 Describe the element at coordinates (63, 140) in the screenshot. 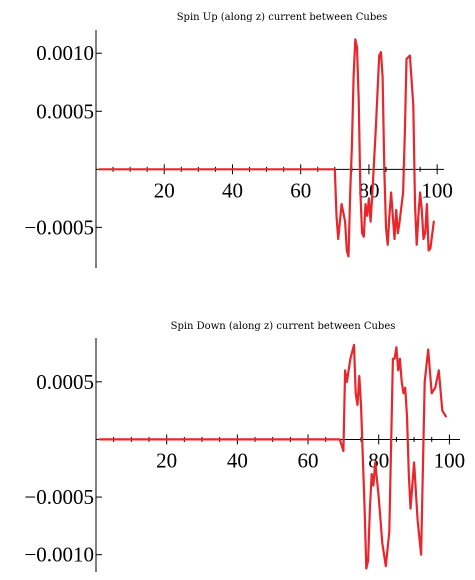

I see `chart-1-y-ticks: 0.0010 0.0005 −0.0005` at that location.